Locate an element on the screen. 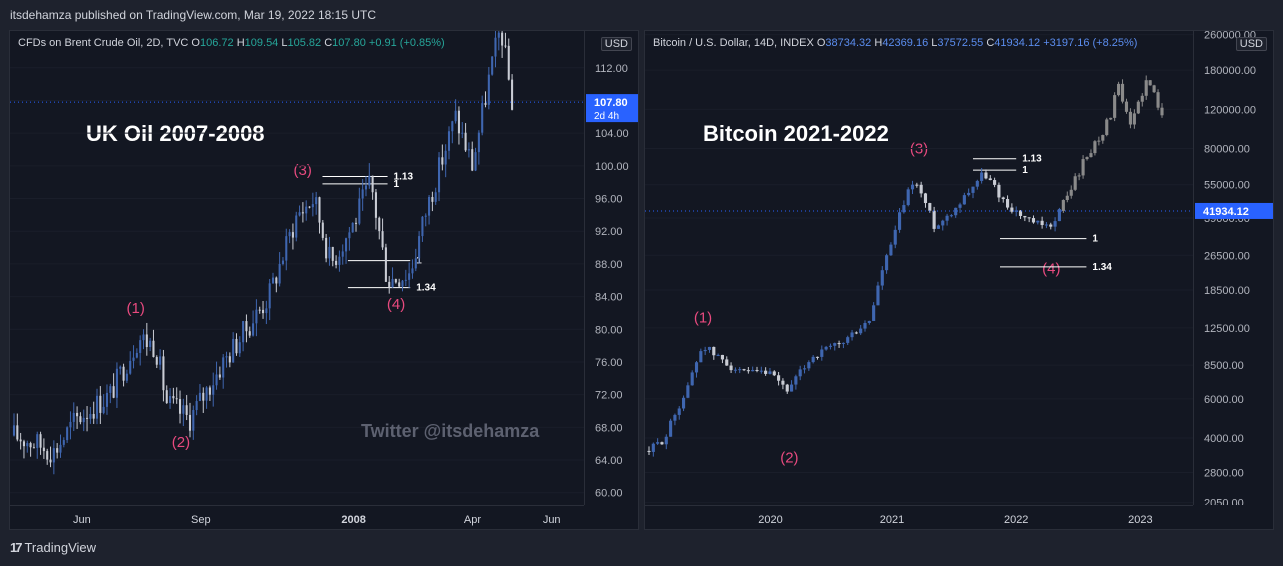 The width and height of the screenshot is (1283, 566). oil-close-label: C is located at coordinates (328, 43).